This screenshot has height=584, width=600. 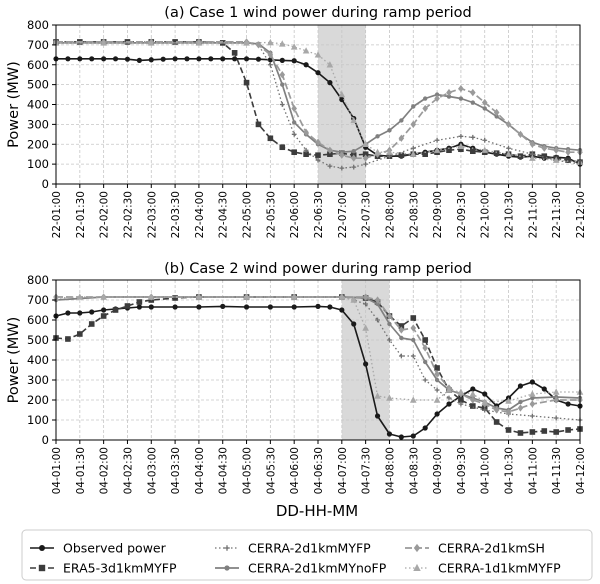 I want to click on y-tick-label: 300, so click(x=38, y=380).